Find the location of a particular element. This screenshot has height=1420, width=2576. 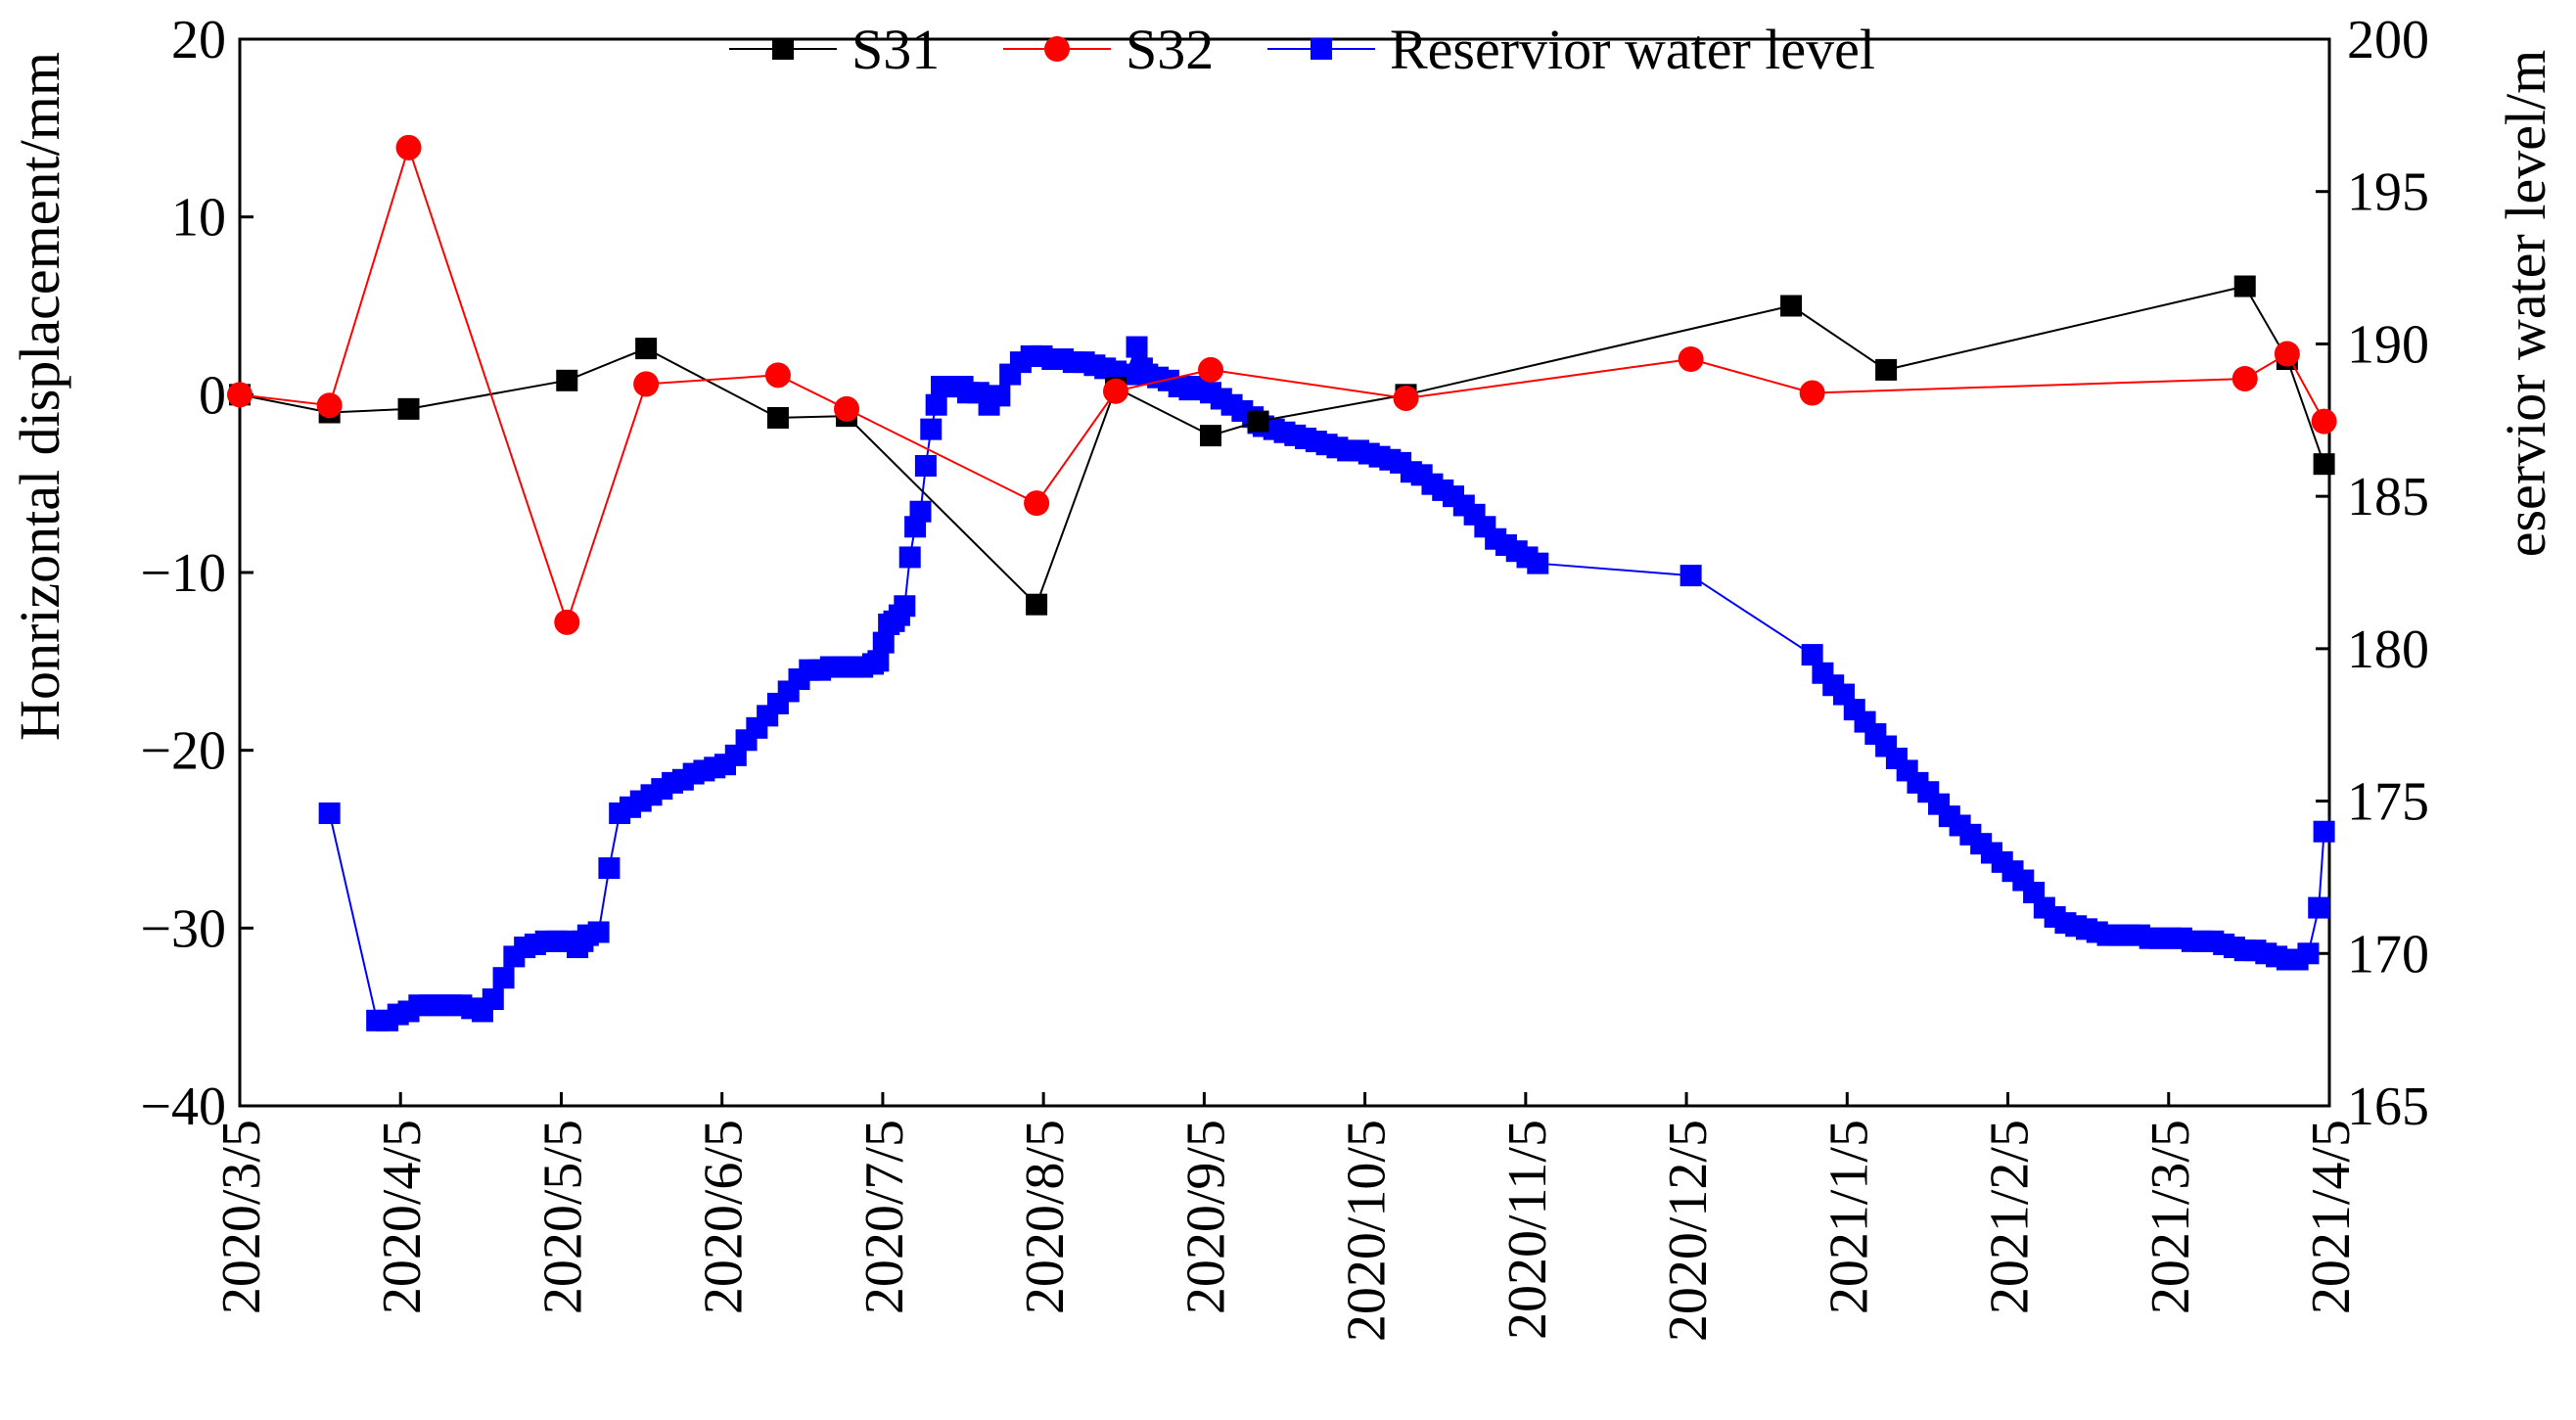

left-y-axis: 20 10 0 −10 −20 −30 −40 is located at coordinates (197, 573).